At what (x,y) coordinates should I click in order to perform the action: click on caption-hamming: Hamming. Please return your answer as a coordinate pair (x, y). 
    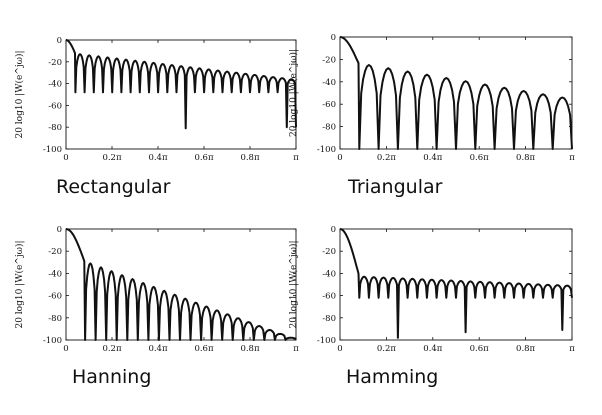
    Looking at the image, I should click on (392, 377).